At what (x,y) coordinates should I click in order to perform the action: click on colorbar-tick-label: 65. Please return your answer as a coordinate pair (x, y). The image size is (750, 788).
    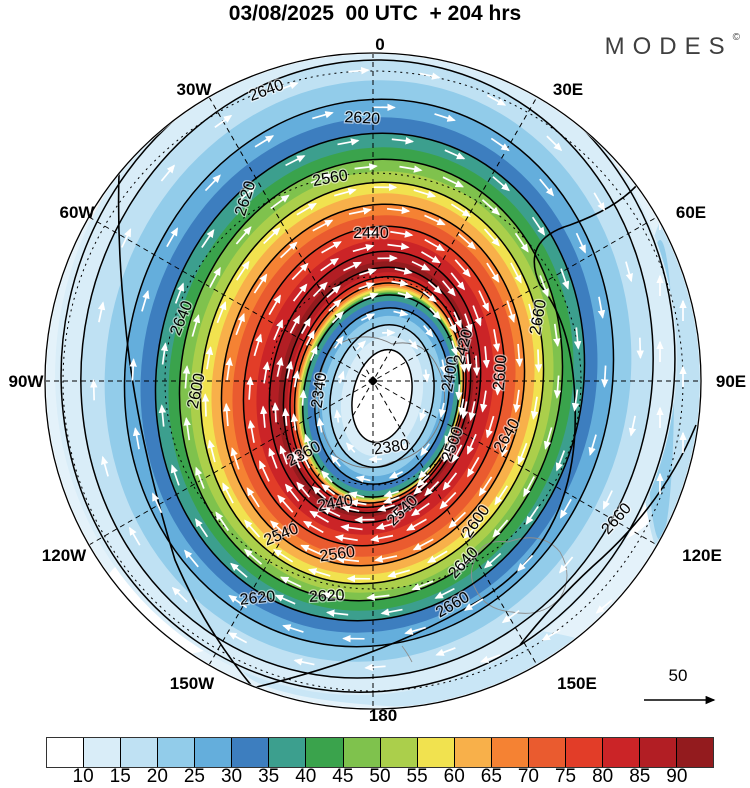
    Looking at the image, I should click on (491, 777).